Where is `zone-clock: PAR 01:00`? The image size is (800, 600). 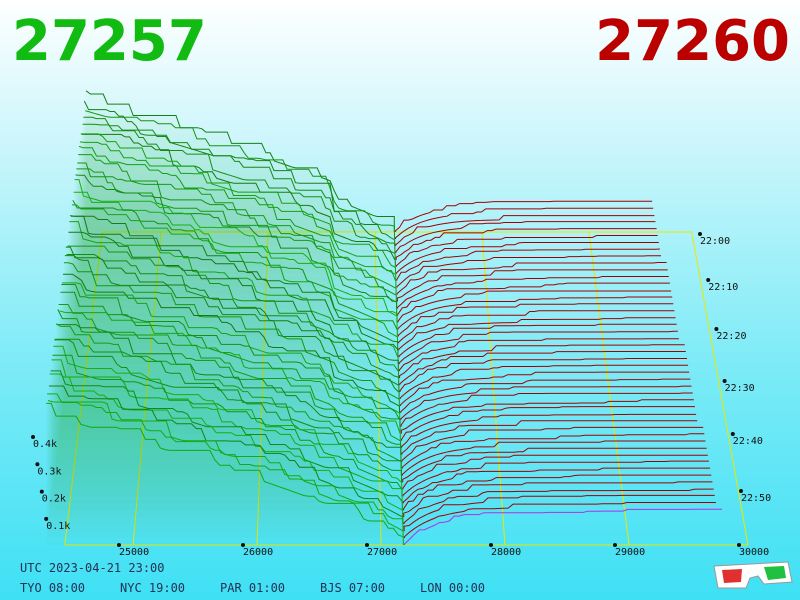
zone-clock: PAR 01:00 is located at coordinates (252, 588).